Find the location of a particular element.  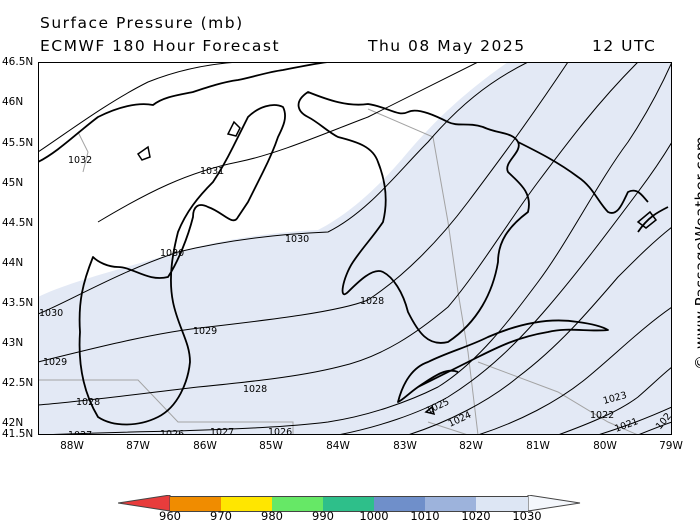

lon-label-82w: 82W is located at coordinates (471, 446).